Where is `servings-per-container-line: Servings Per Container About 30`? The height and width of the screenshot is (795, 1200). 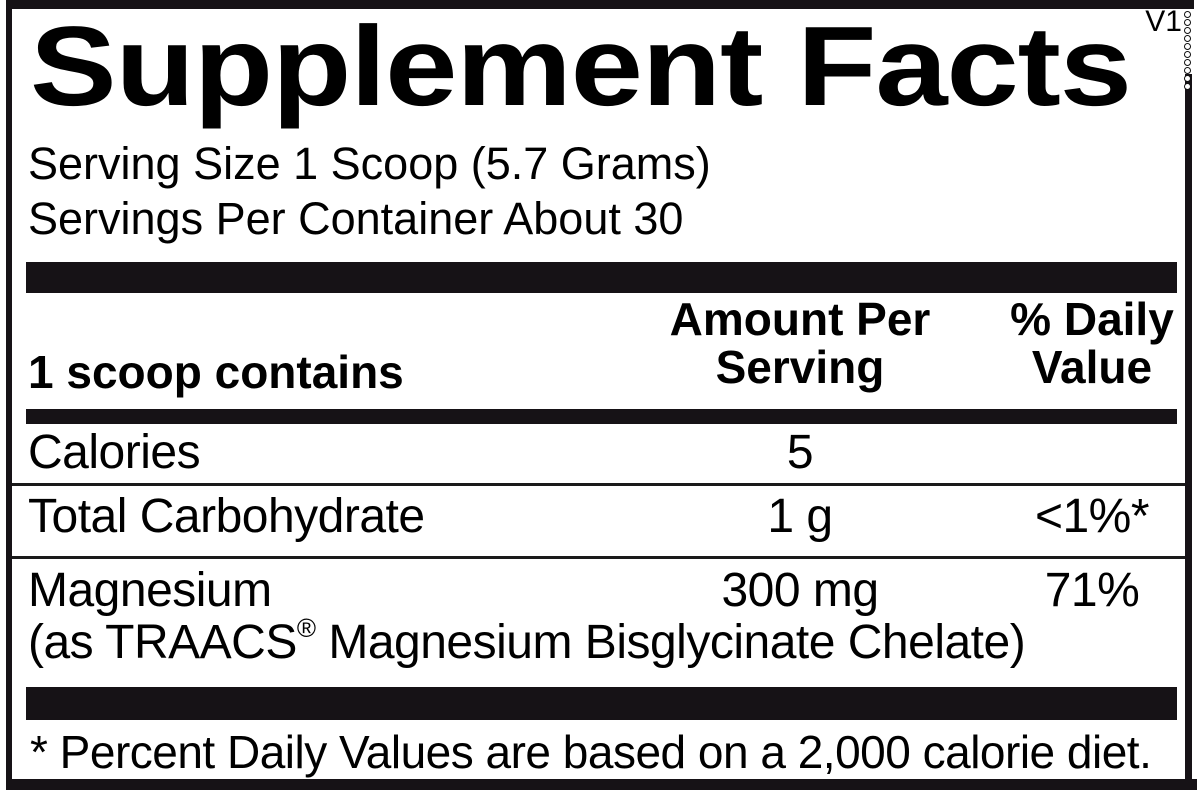
servings-per-container-line: Servings Per Container About 30 is located at coordinates (356, 218).